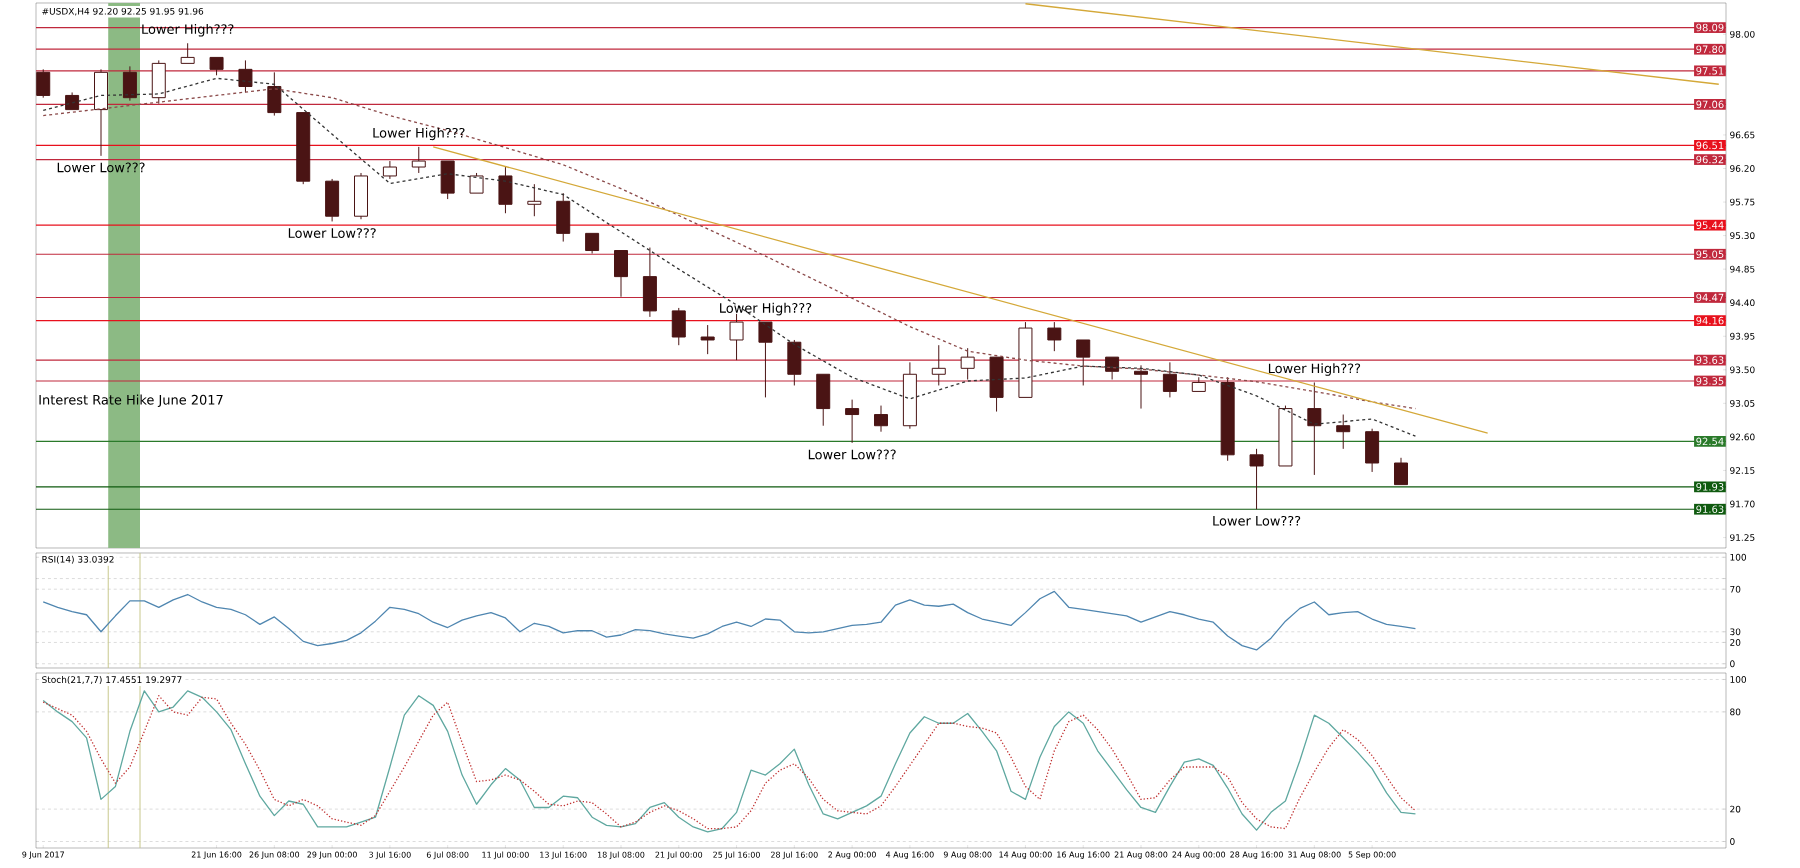 Image resolution: width=1800 pixels, height=868 pixels. What do you see at coordinates (1710, 254) in the screenshot?
I see `ref-line-label: 95.05` at bounding box center [1710, 254].